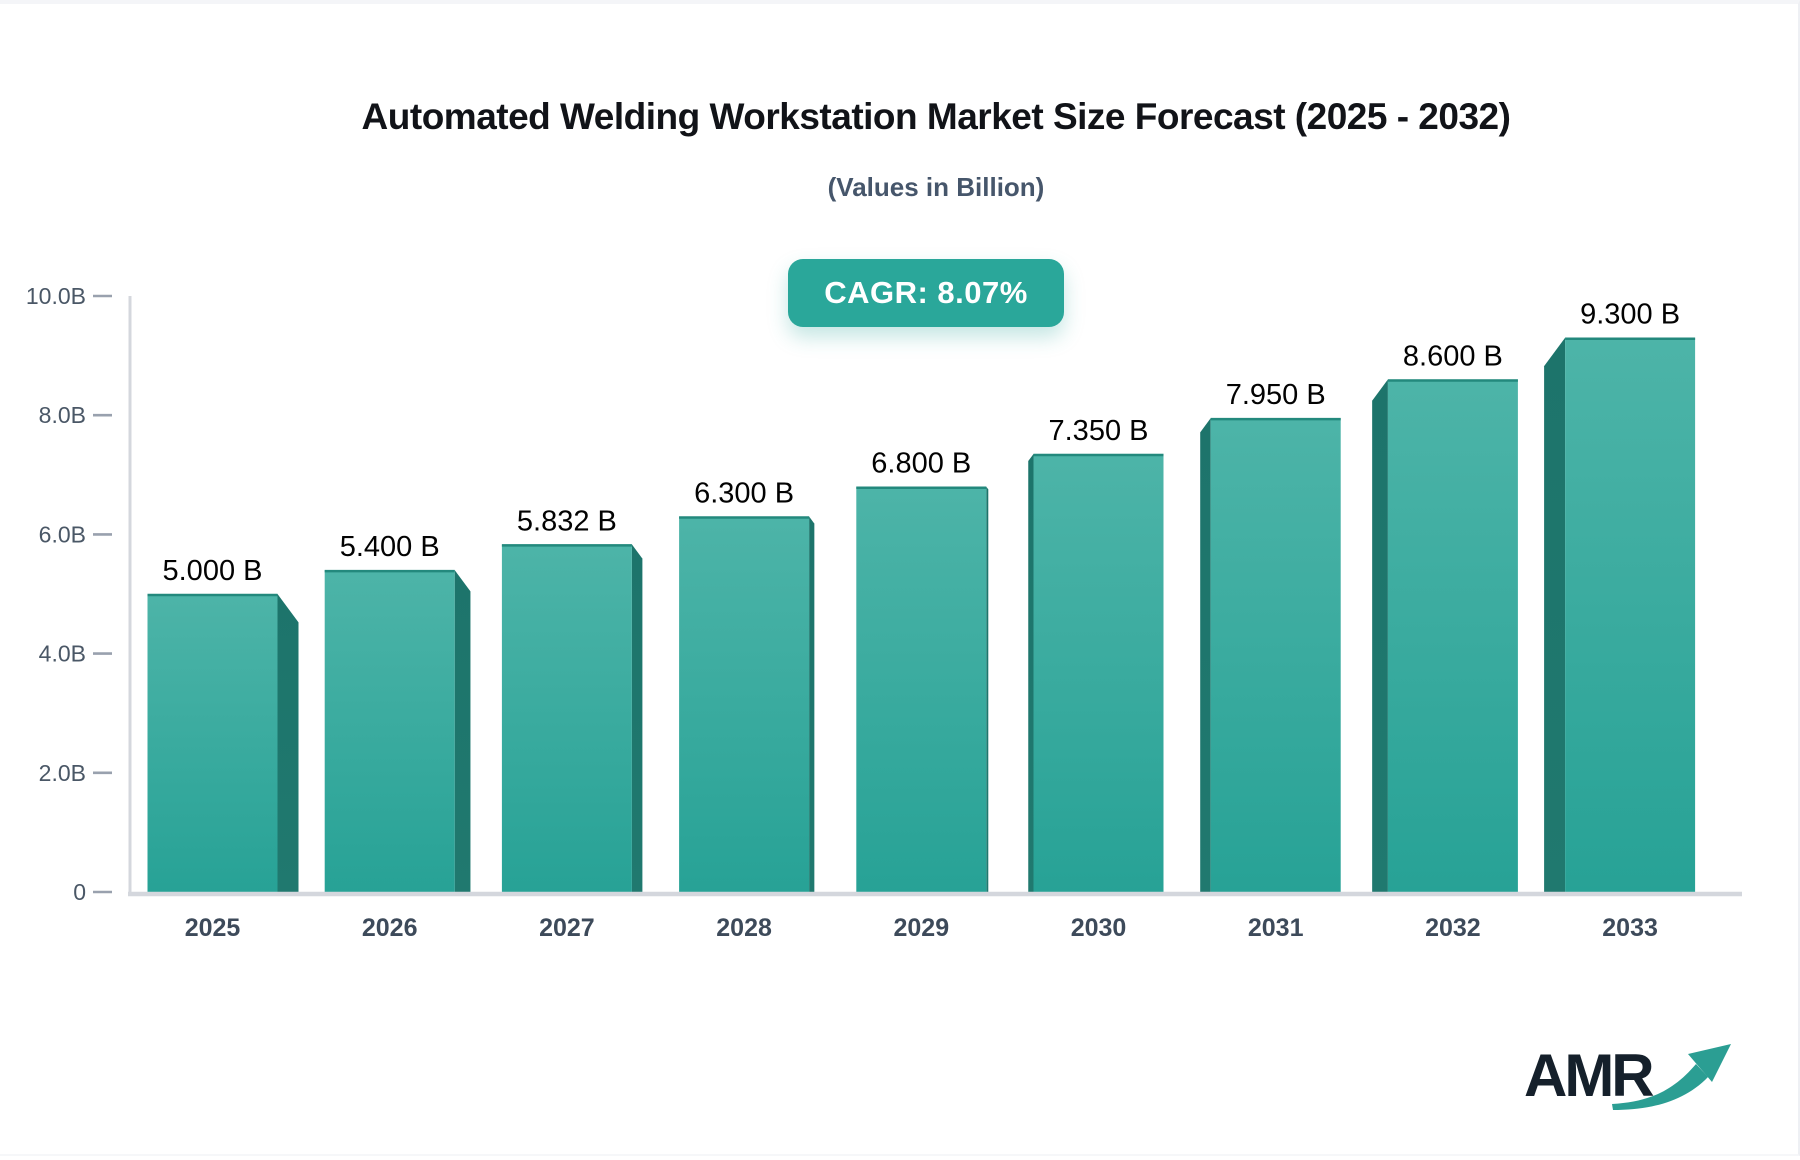  Describe the element at coordinates (744, 494) in the screenshot. I see `bar-value-label: 6.300 B` at that location.